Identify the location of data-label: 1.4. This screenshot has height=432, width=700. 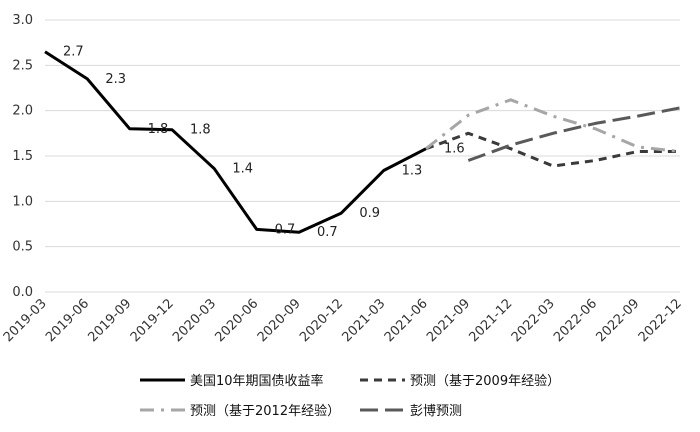
(242, 169).